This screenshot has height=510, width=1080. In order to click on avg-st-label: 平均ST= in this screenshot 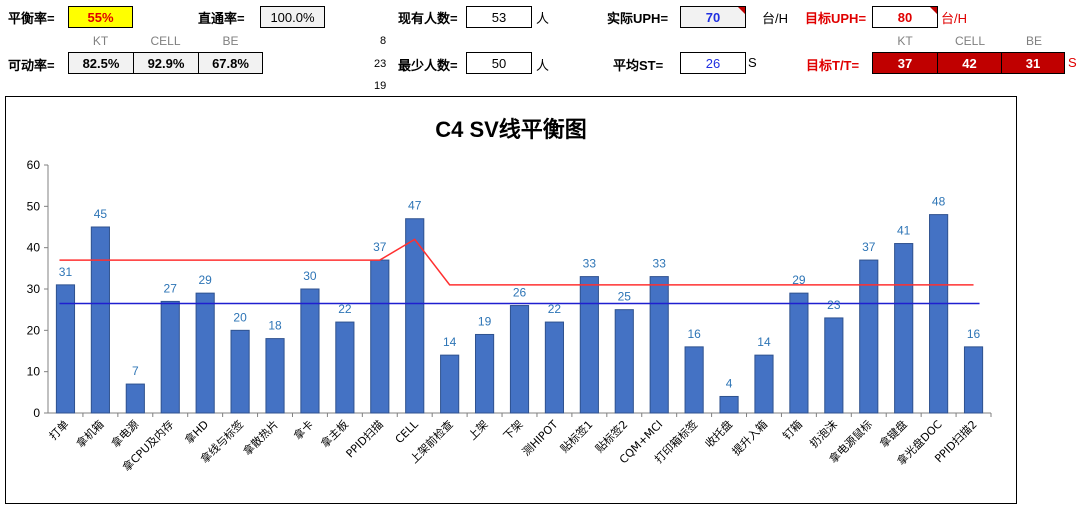, I will do `click(638, 65)`.